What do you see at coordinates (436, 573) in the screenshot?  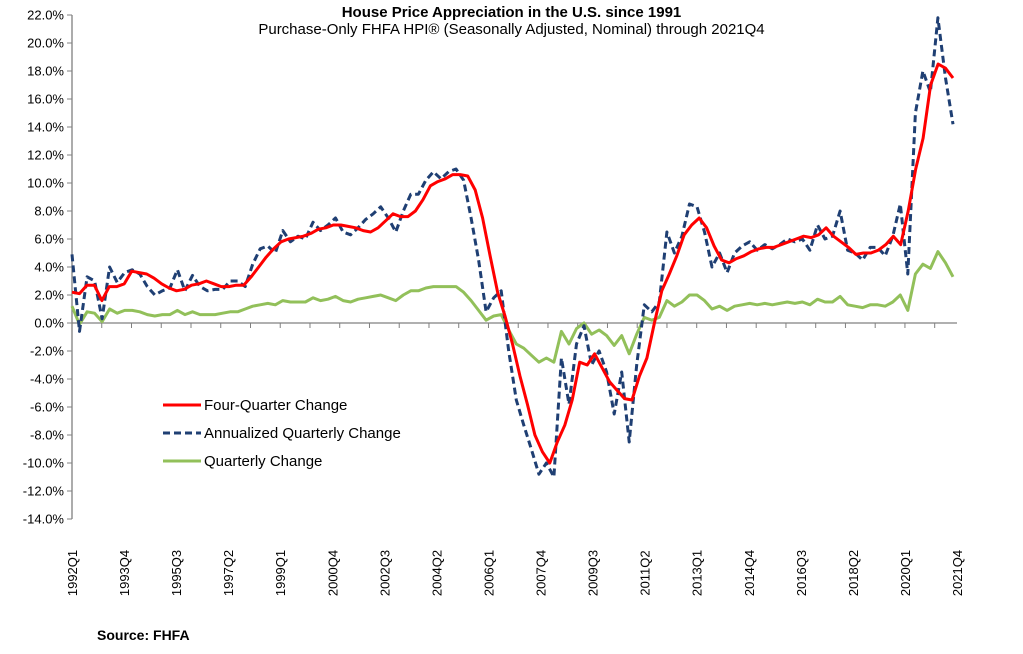 I see `x-tick-label: 2004Q2` at bounding box center [436, 573].